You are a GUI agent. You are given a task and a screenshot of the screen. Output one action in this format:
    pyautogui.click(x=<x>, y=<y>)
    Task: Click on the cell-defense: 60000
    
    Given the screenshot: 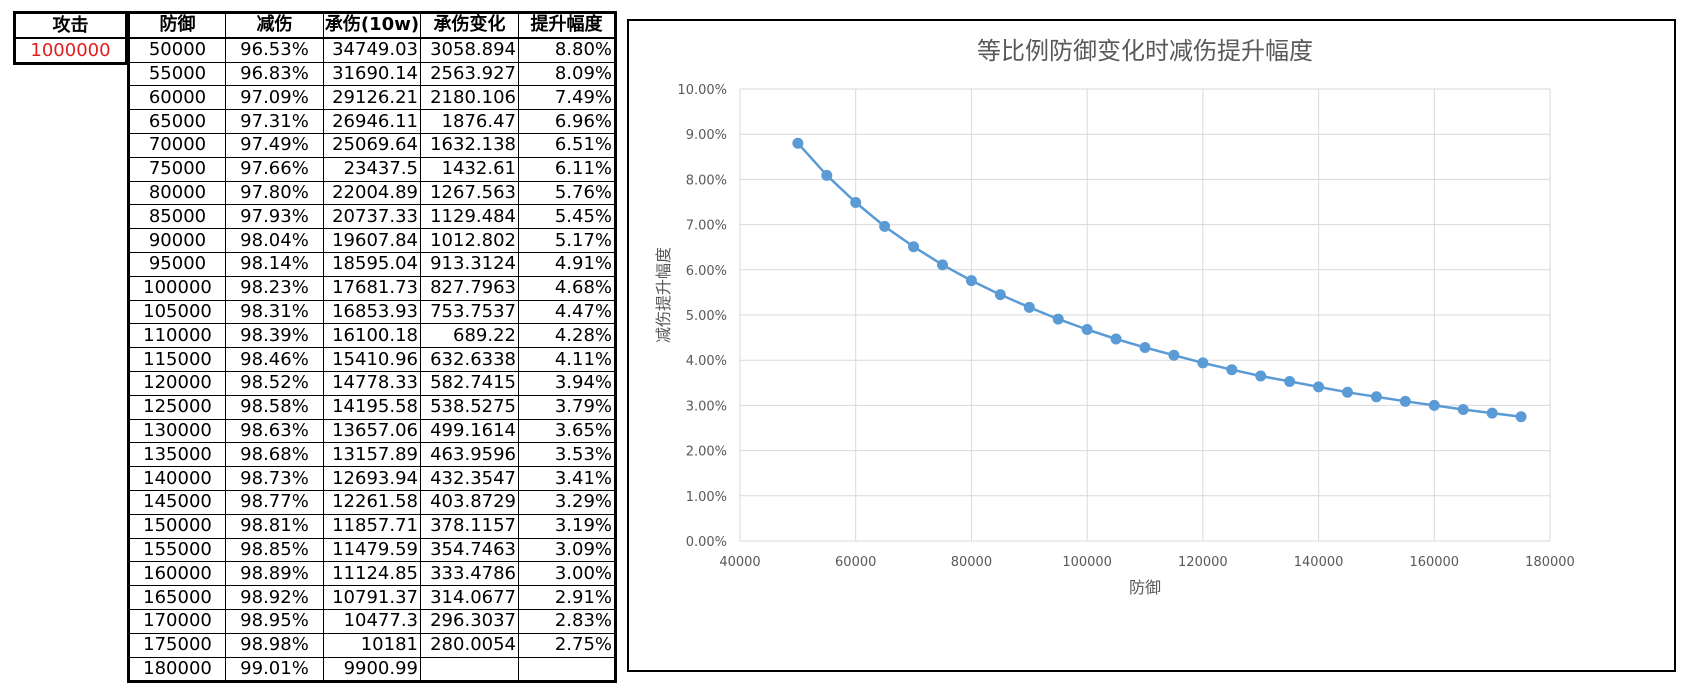 What is the action you would take?
    pyautogui.click(x=177, y=98)
    